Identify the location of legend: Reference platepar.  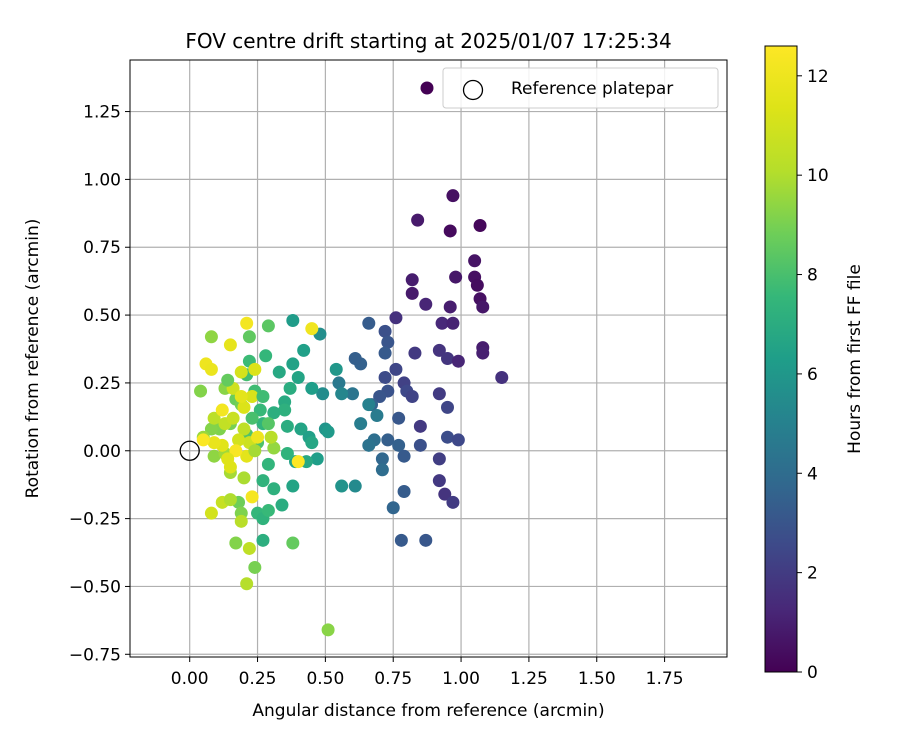
(569, 88).